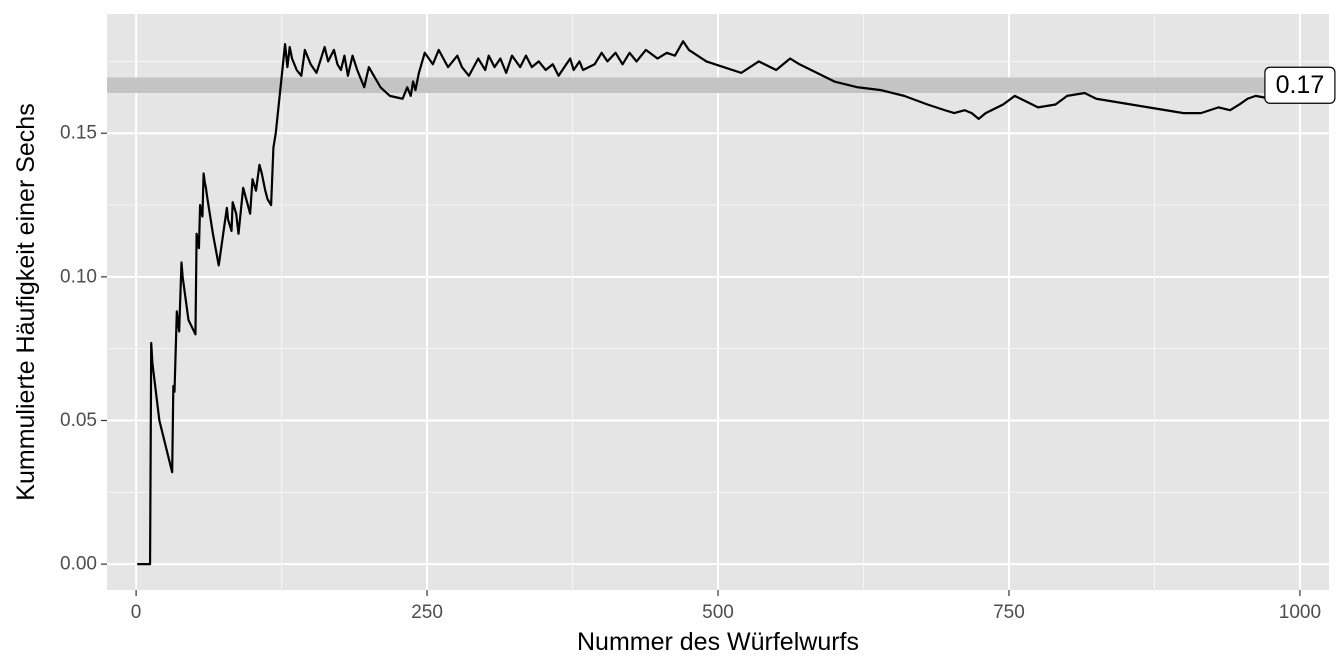  I want to click on x-tick-label: 250, so click(427, 612).